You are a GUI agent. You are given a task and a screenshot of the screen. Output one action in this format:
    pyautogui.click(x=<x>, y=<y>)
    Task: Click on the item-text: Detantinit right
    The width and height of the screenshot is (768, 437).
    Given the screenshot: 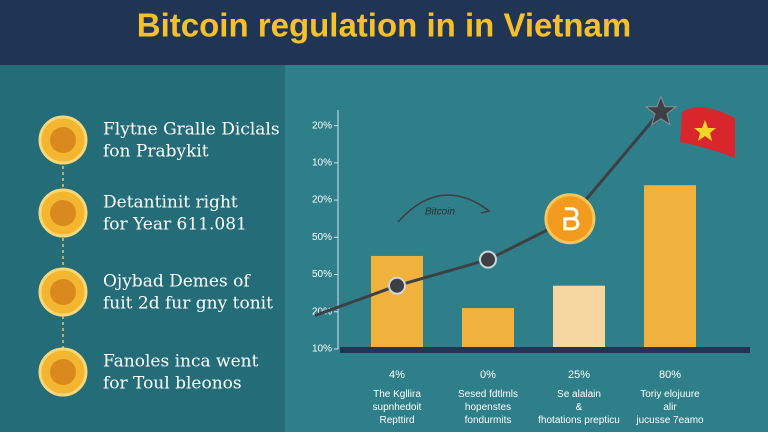 What is the action you would take?
    pyautogui.click(x=170, y=203)
    